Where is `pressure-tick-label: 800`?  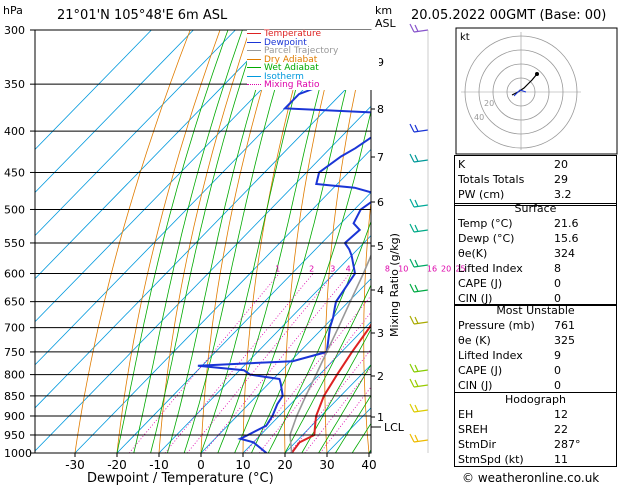 pressure-tick-label: 800 is located at coordinates (14, 375).